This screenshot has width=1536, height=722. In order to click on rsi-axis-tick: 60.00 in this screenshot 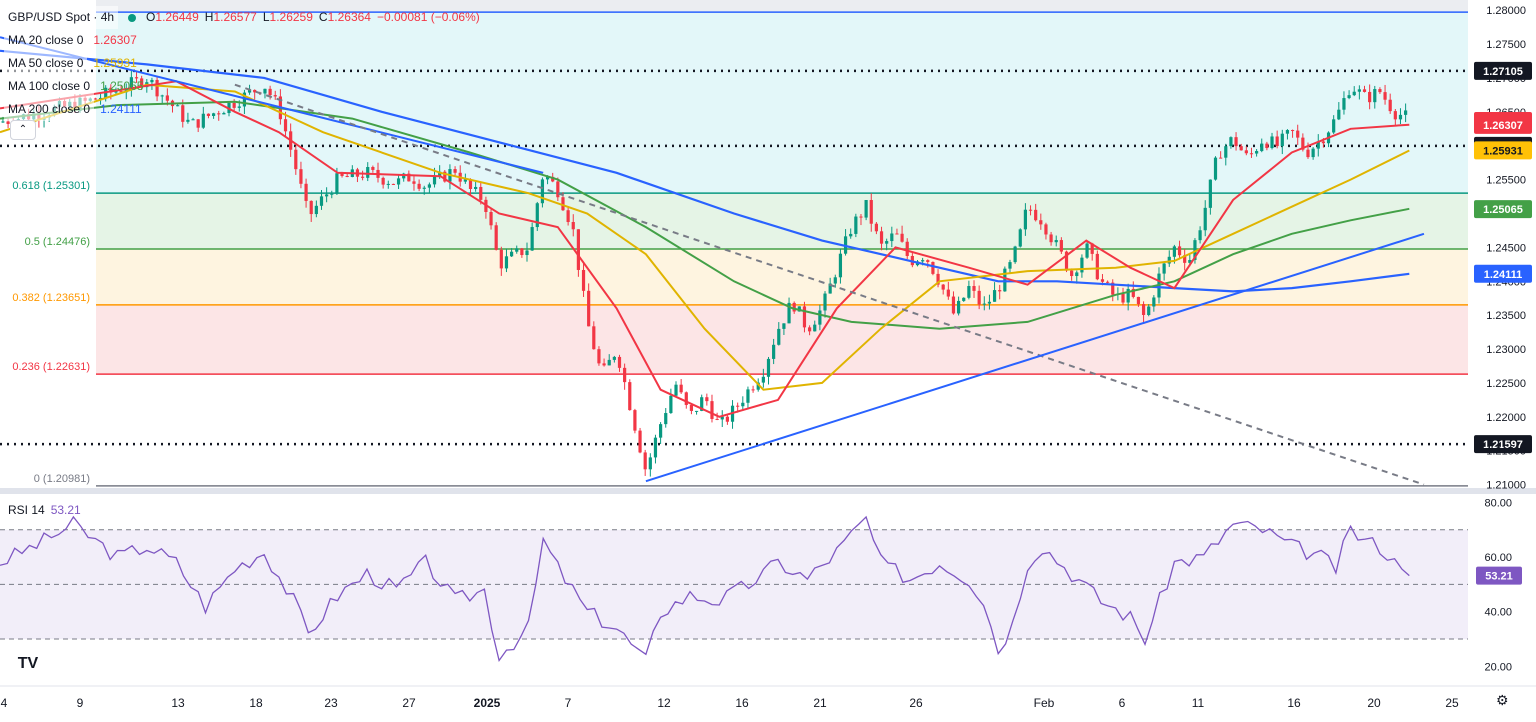, I will do `click(1498, 558)`.